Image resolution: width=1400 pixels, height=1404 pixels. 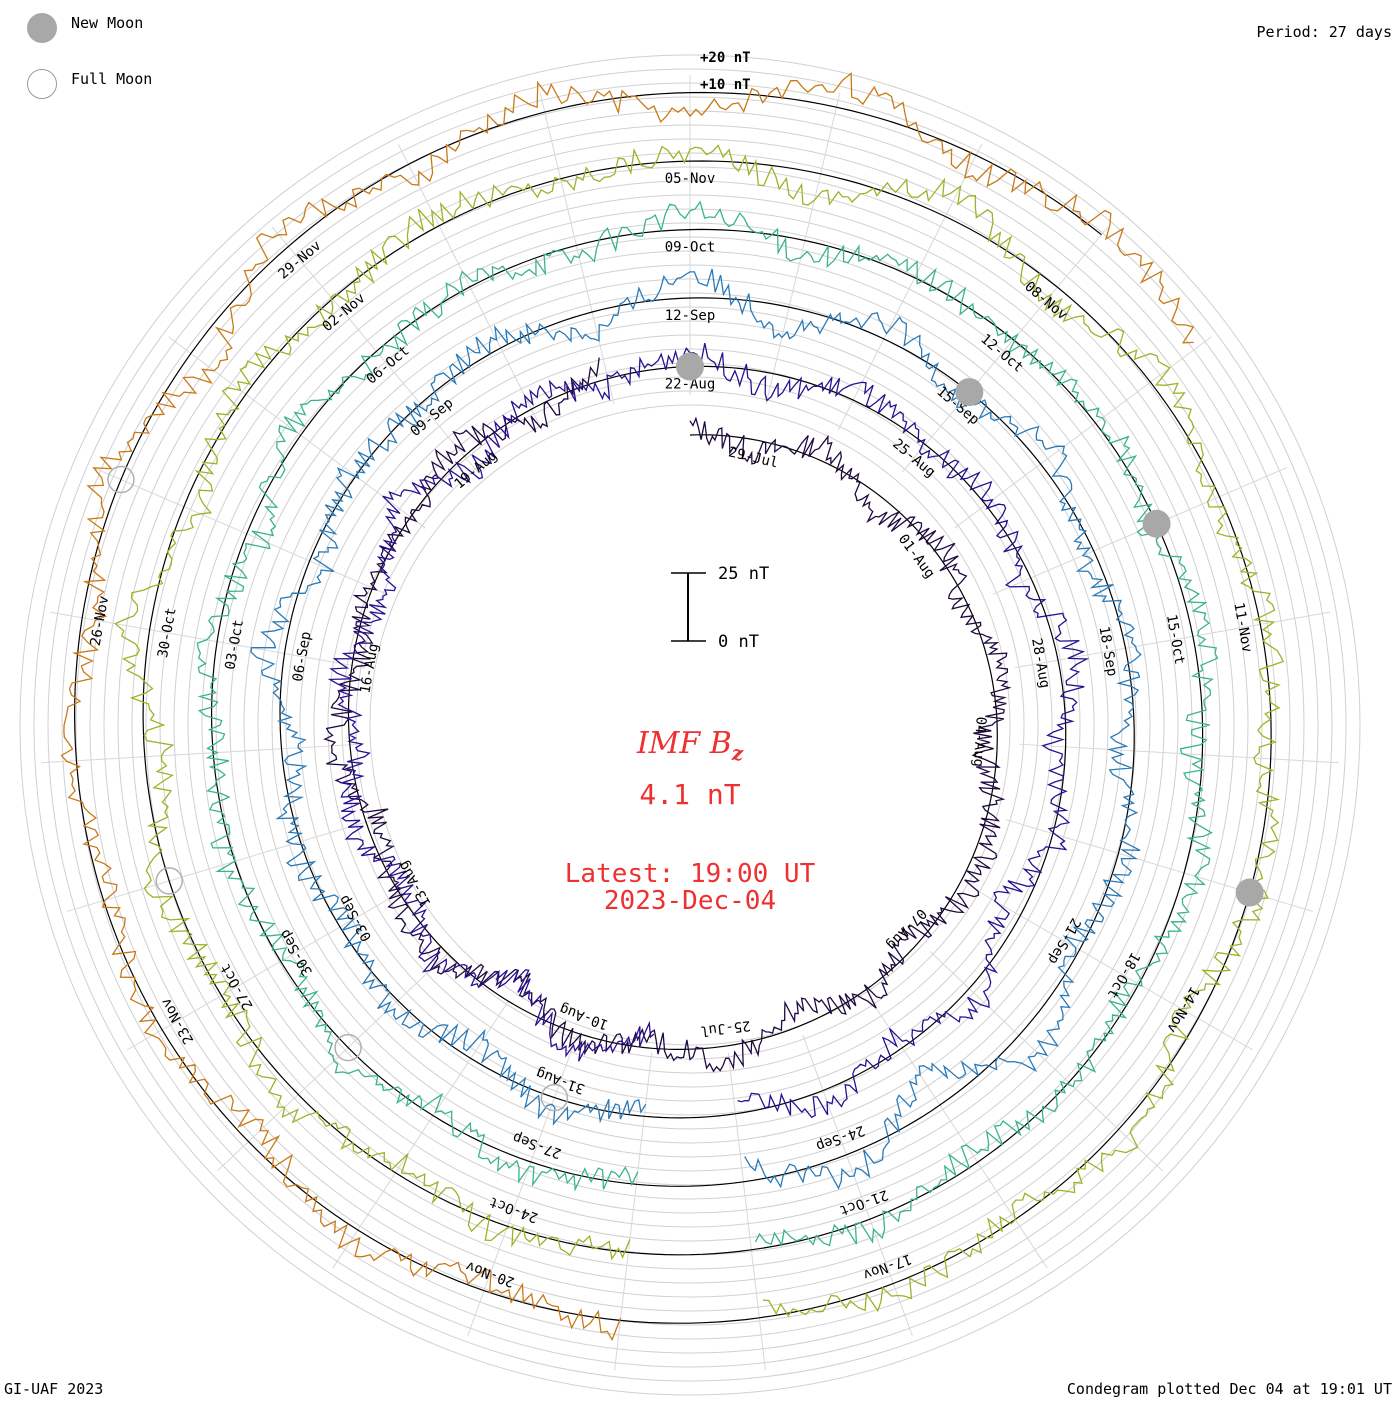 What do you see at coordinates (690, 901) in the screenshot?
I see `latest-date-label: 2023-Dec-04` at bounding box center [690, 901].